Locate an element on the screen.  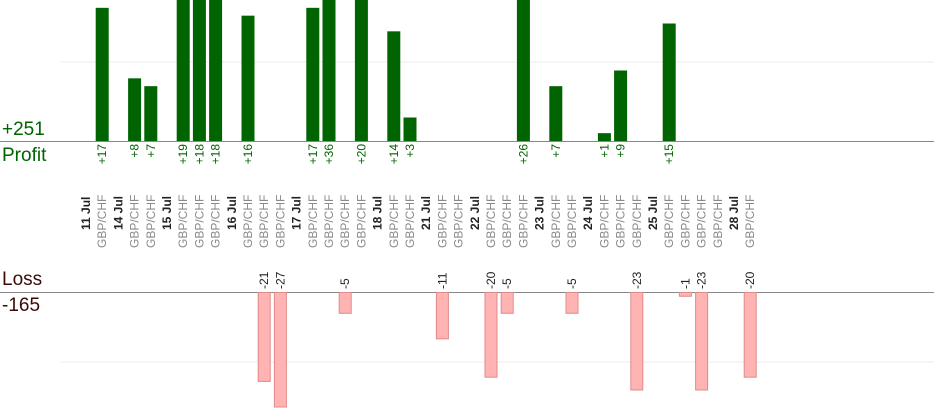
date-label: 11 Jul is located at coordinates (86, 213).